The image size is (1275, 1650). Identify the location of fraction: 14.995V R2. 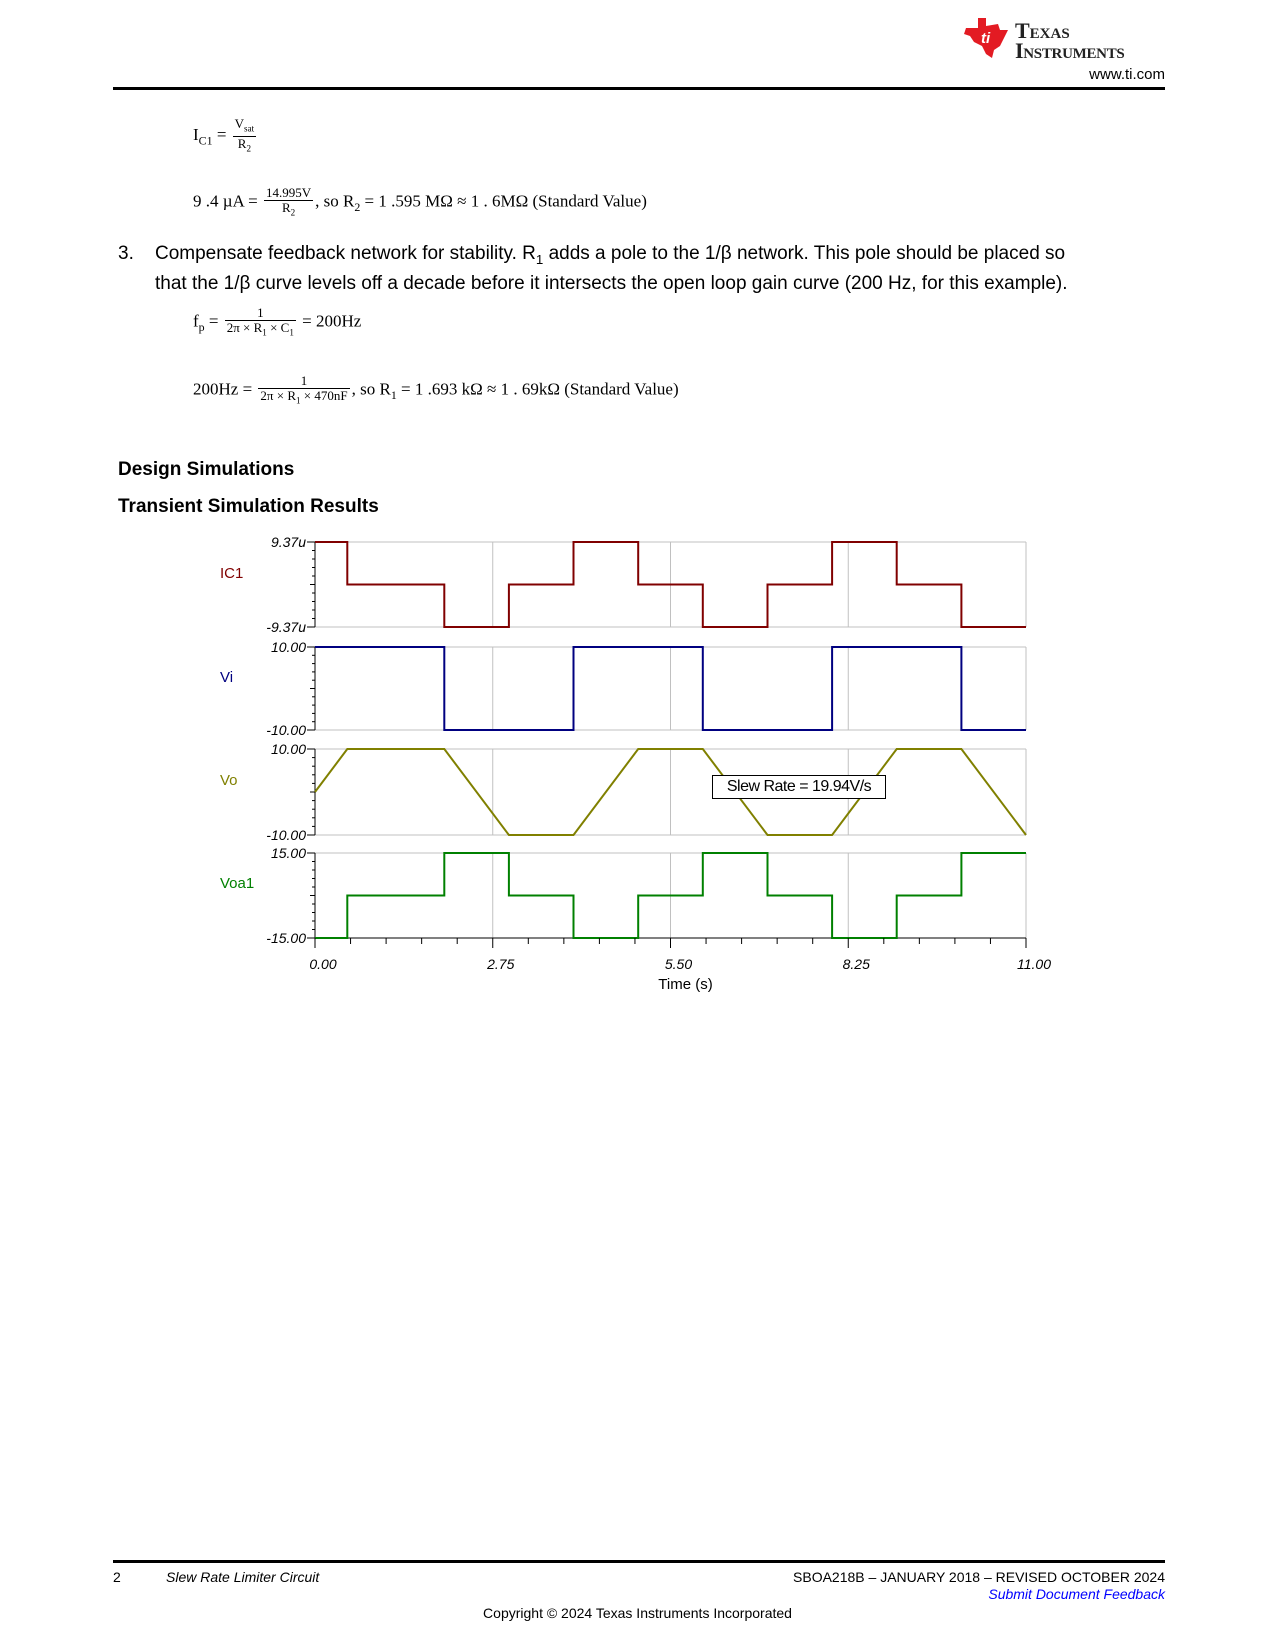
(288, 202).